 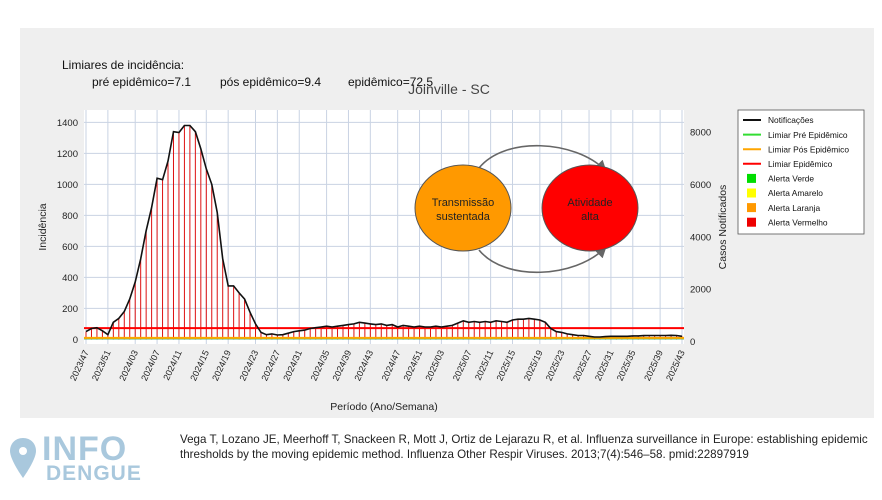 What do you see at coordinates (700, 133) in the screenshot?
I see `y2-tick-label: 8000` at bounding box center [700, 133].